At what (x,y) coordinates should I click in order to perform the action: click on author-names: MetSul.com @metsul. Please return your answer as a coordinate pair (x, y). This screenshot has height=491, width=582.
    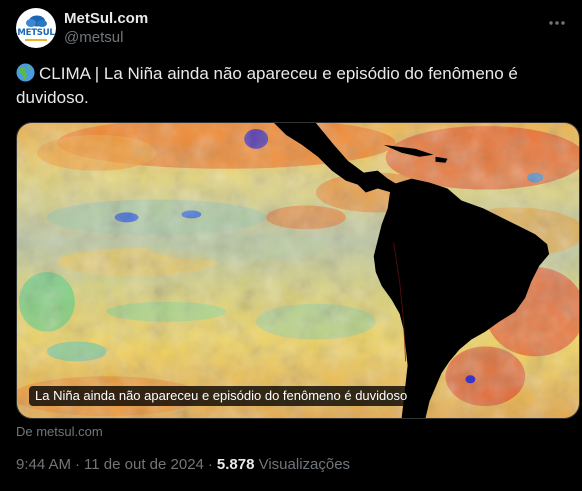
    Looking at the image, I should click on (106, 28).